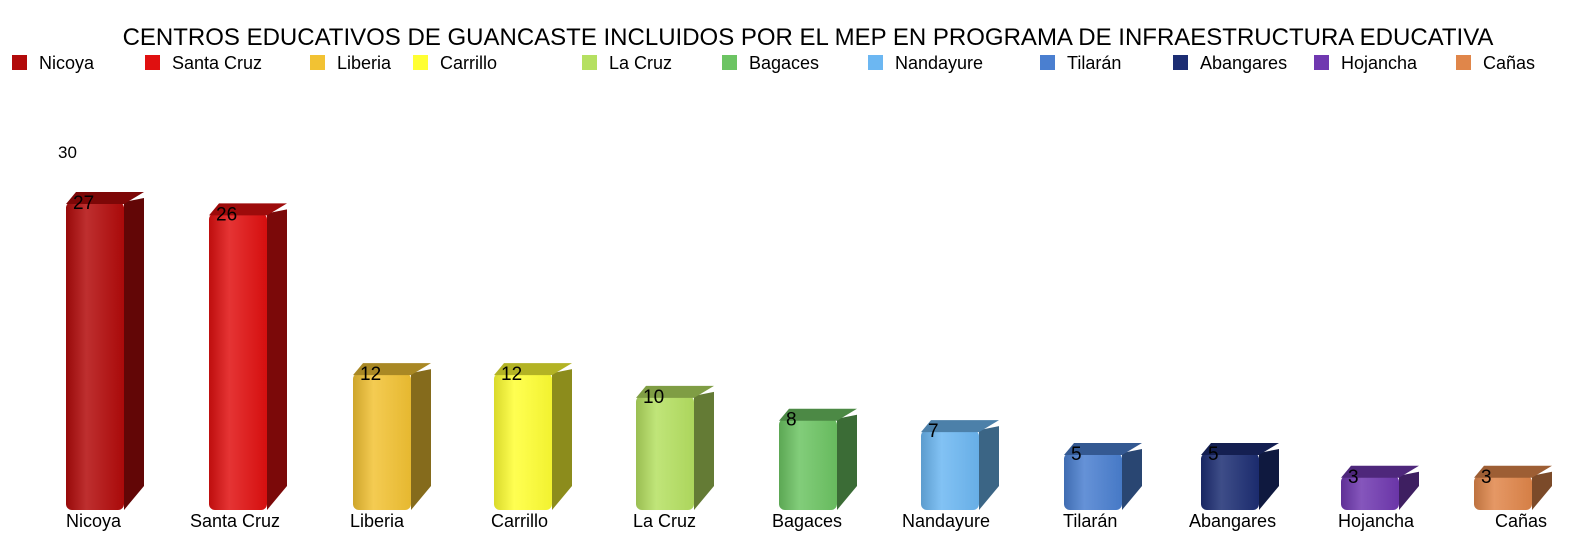 Image resolution: width=1575 pixels, height=555 pixels. What do you see at coordinates (653, 397) in the screenshot?
I see `bar-value-label: 10` at bounding box center [653, 397].